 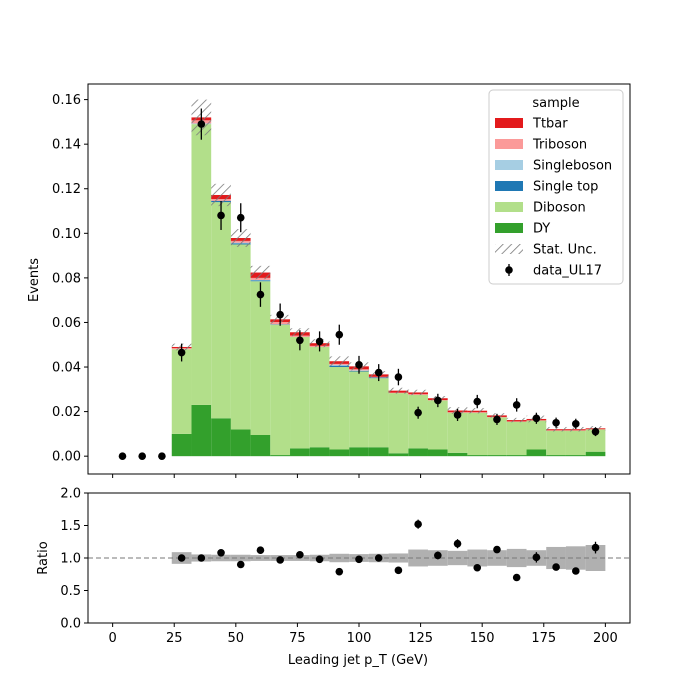 I want to click on main-y-axis-label: Events, so click(x=34, y=280).